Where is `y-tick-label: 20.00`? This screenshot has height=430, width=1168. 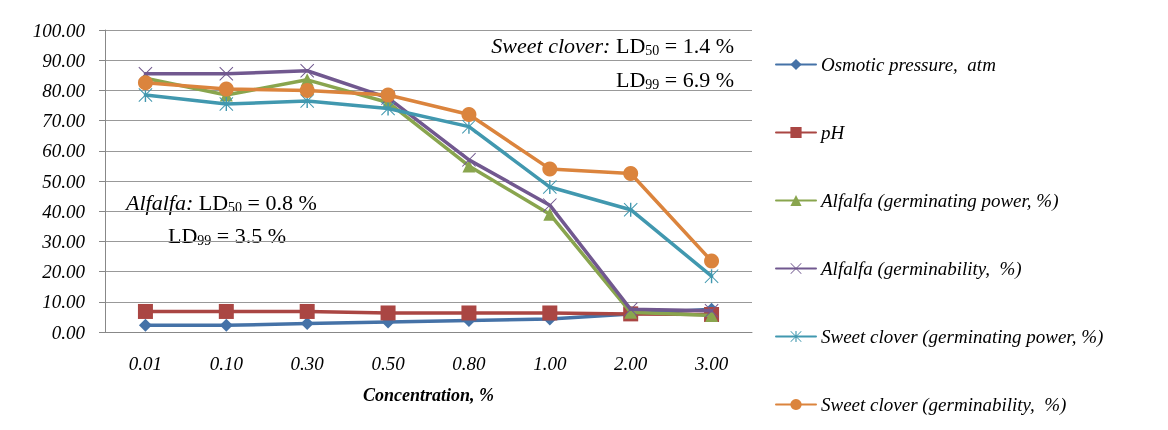
y-tick-label: 20.00 is located at coordinates (64, 272).